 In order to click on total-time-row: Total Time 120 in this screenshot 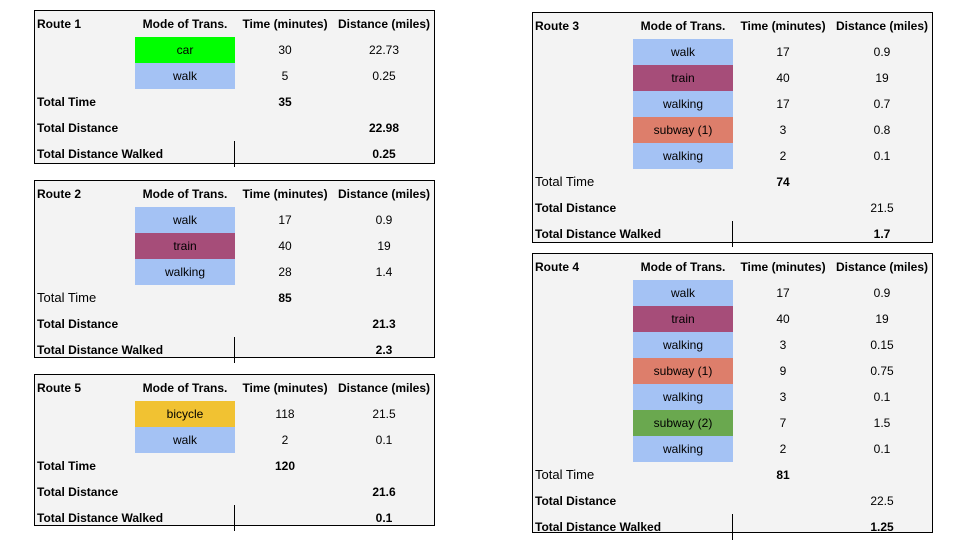, I will do `click(234, 466)`.